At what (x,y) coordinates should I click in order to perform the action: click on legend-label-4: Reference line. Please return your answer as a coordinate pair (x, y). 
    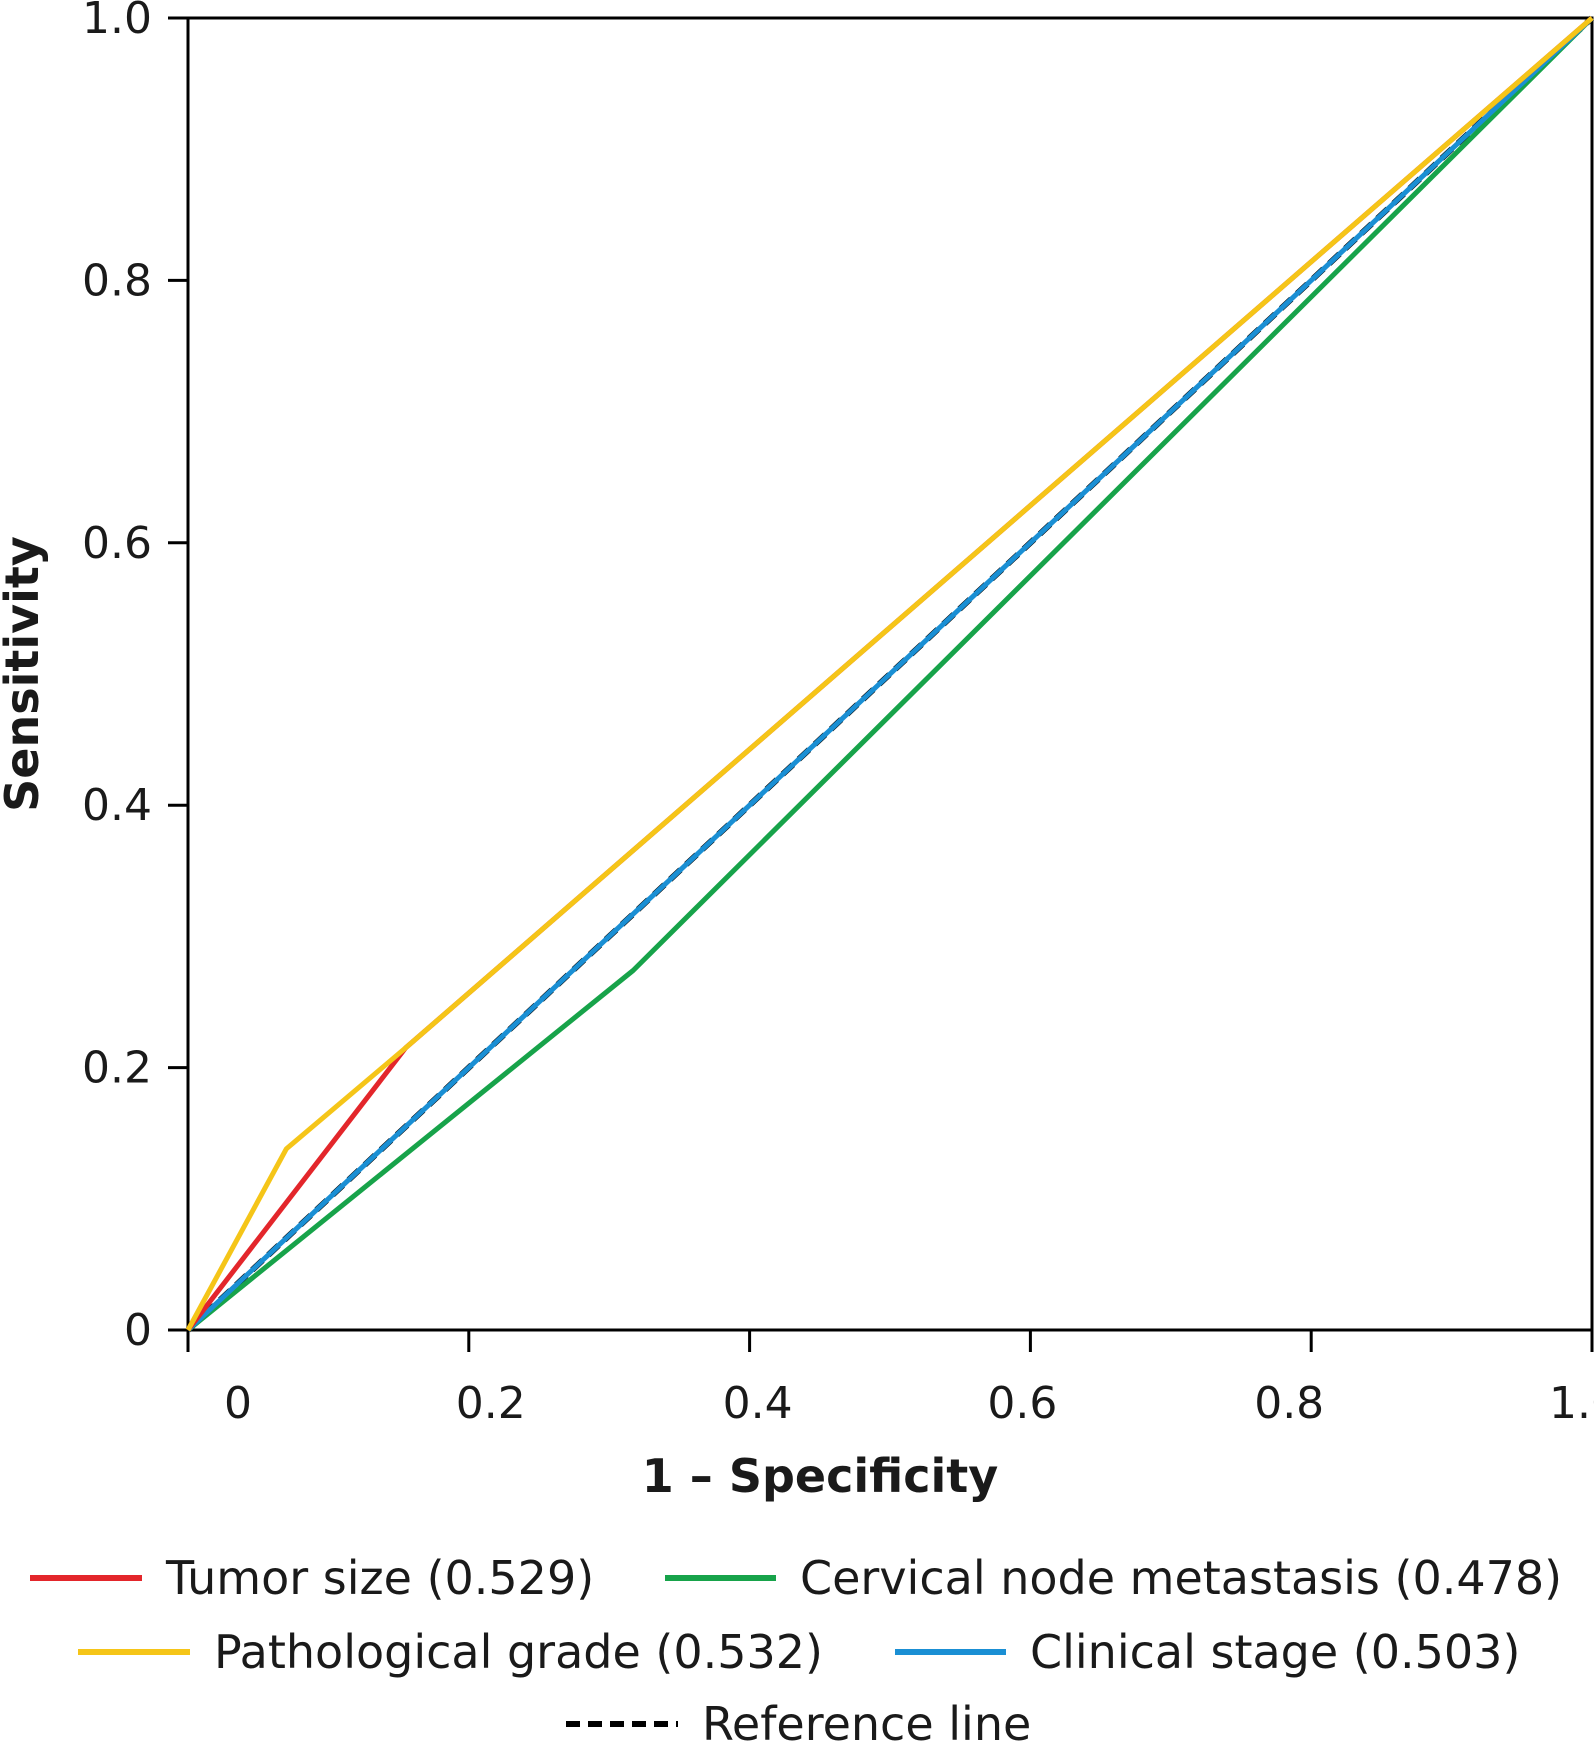
    Looking at the image, I should click on (866, 1720).